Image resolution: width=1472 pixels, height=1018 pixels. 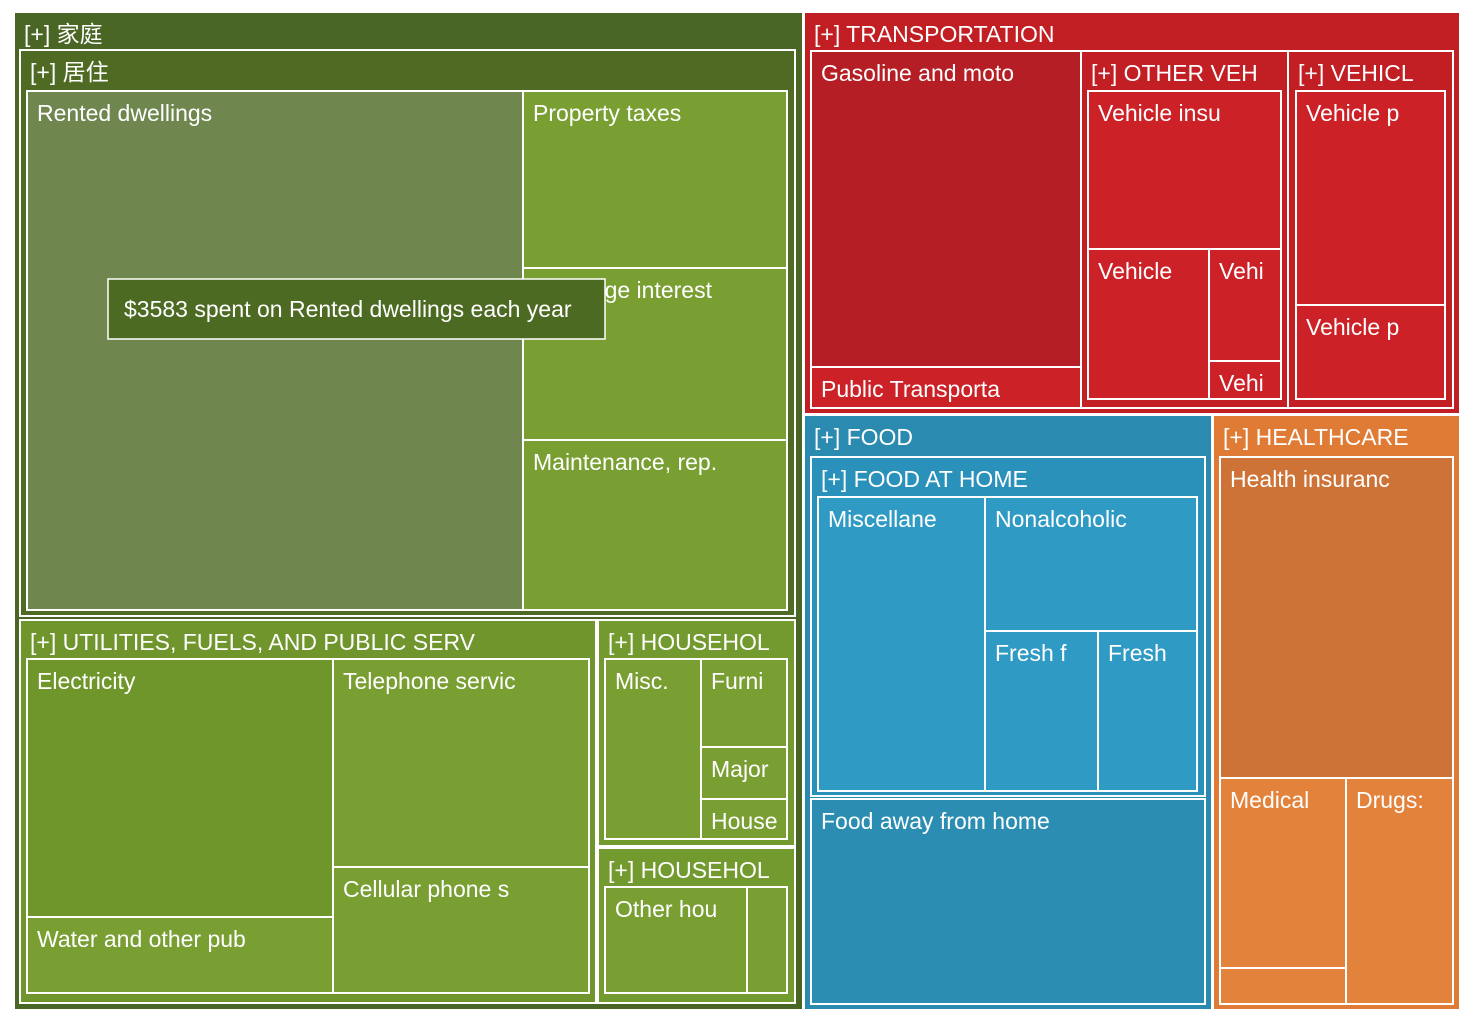 What do you see at coordinates (69, 72) in the screenshot?
I see `treemap-group-label: [+] 居住` at bounding box center [69, 72].